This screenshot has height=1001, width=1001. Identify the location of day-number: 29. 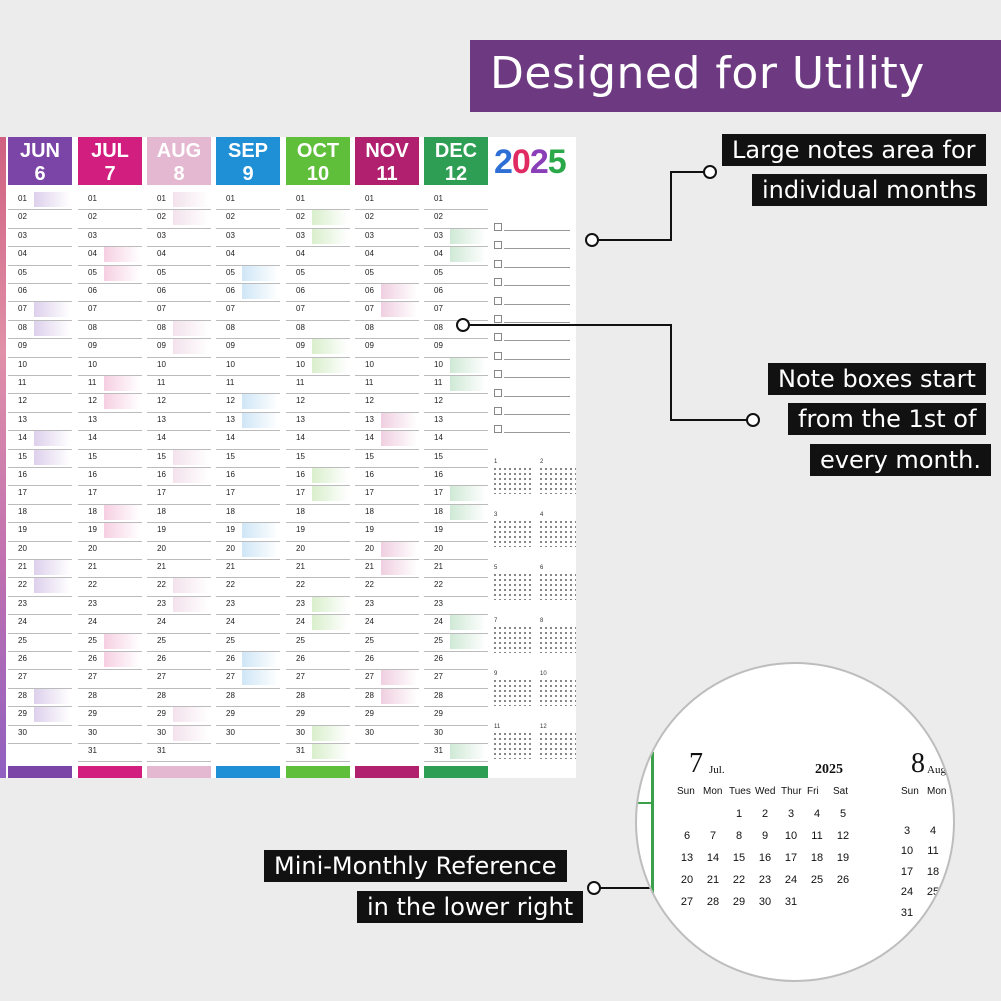
(161, 714).